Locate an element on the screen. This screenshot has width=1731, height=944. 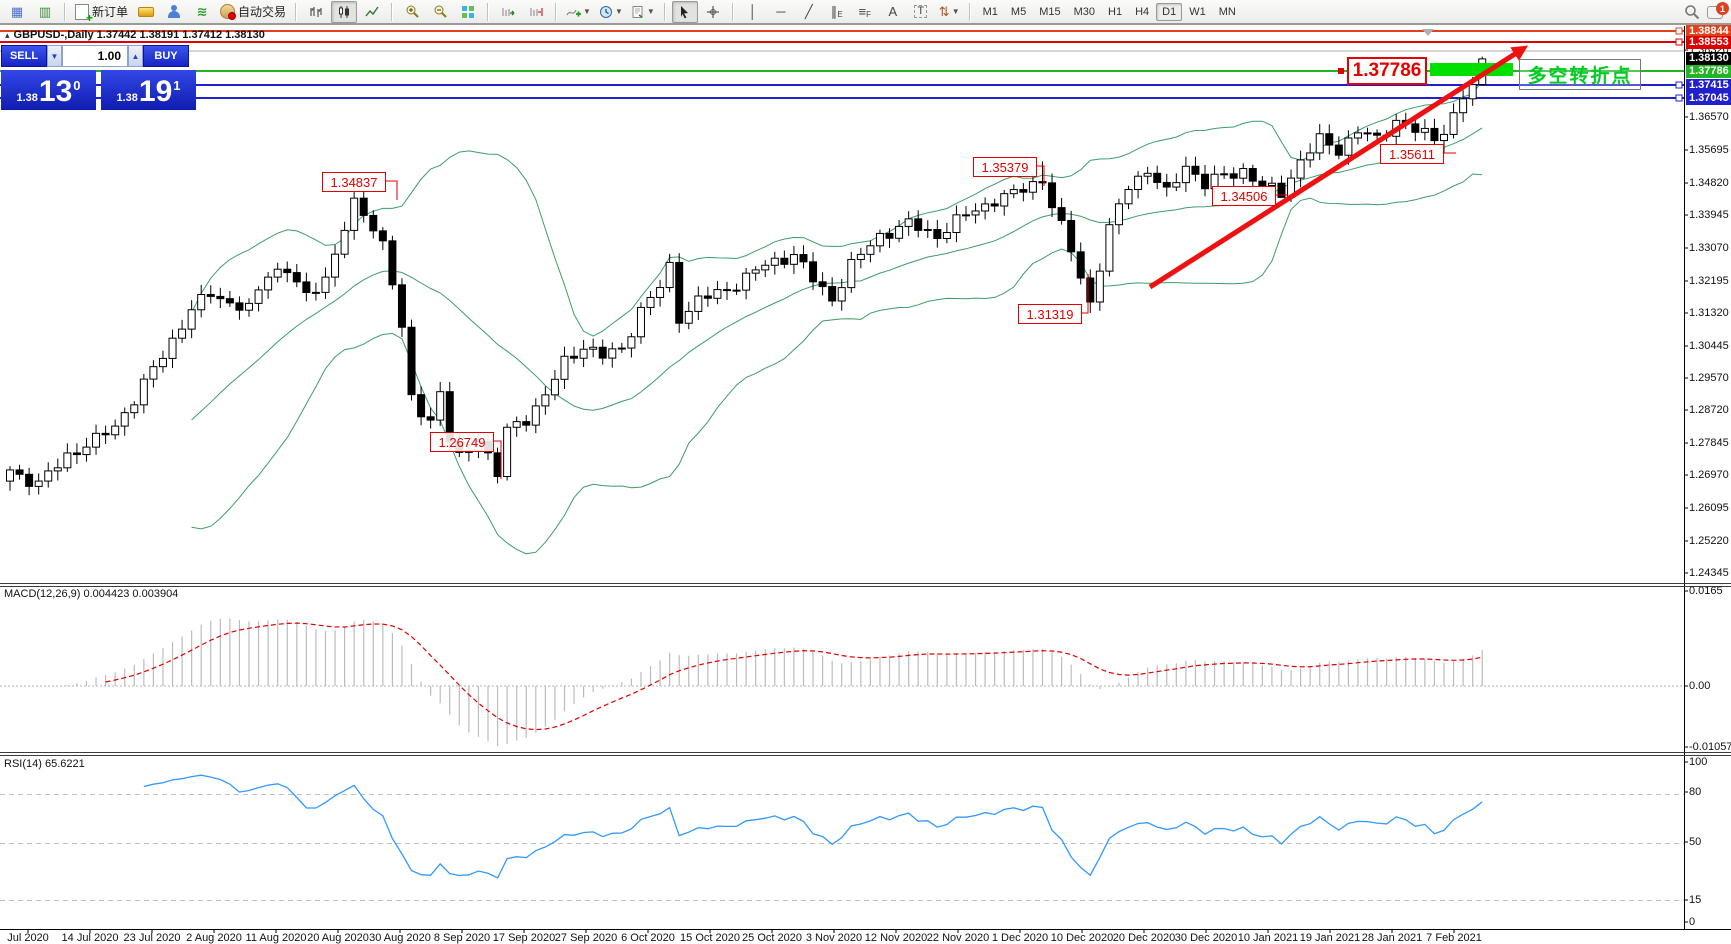
volume-input: 1.00 is located at coordinates (95, 56).